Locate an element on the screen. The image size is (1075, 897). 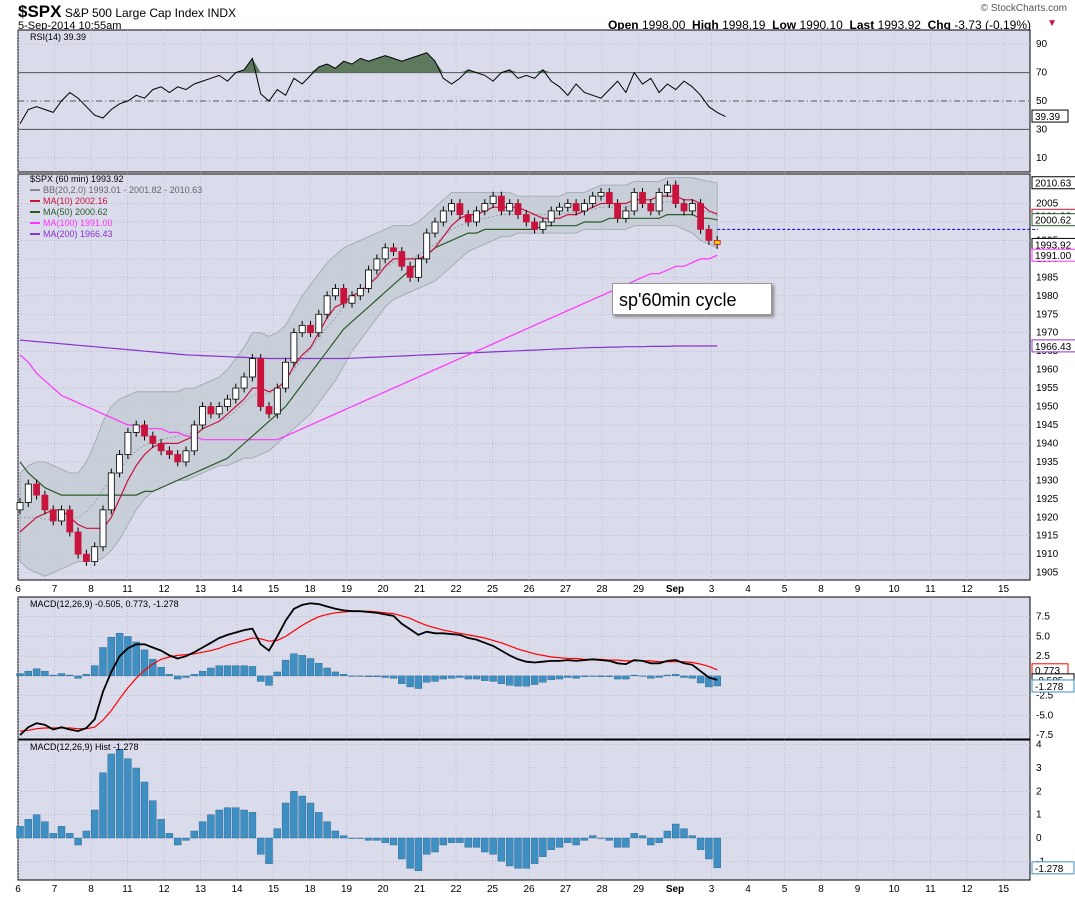
rsi-last-label: 39.39 is located at coordinates (1047, 117).